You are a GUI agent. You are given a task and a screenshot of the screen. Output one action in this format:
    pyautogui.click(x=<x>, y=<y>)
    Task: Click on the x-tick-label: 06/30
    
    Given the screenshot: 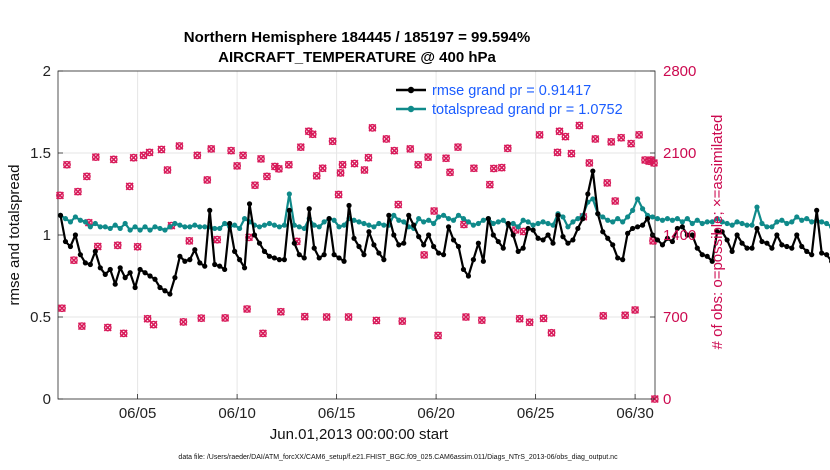 What is the action you would take?
    pyautogui.click(x=635, y=413)
    